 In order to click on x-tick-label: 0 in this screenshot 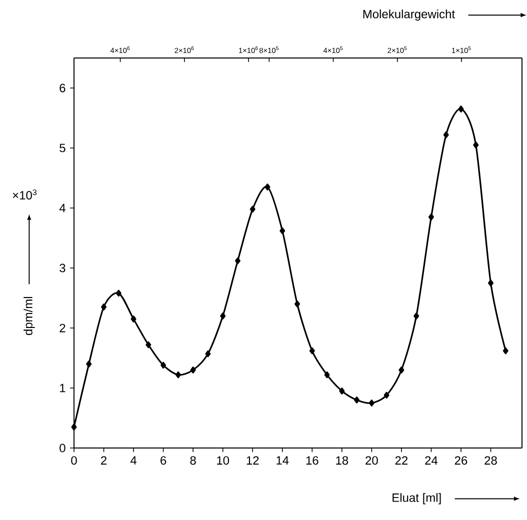, I will do `click(74, 460)`.